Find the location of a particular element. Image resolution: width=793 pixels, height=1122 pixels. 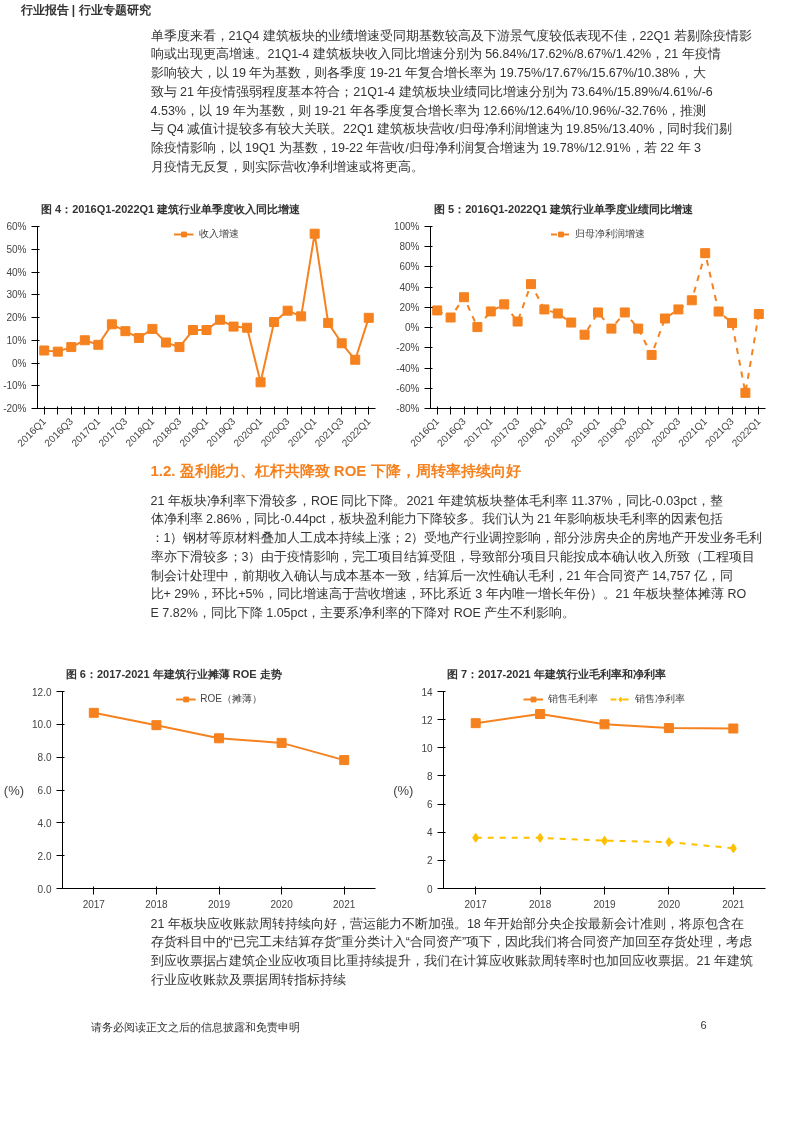

x-tick-label: 2020 is located at coordinates (282, 904).